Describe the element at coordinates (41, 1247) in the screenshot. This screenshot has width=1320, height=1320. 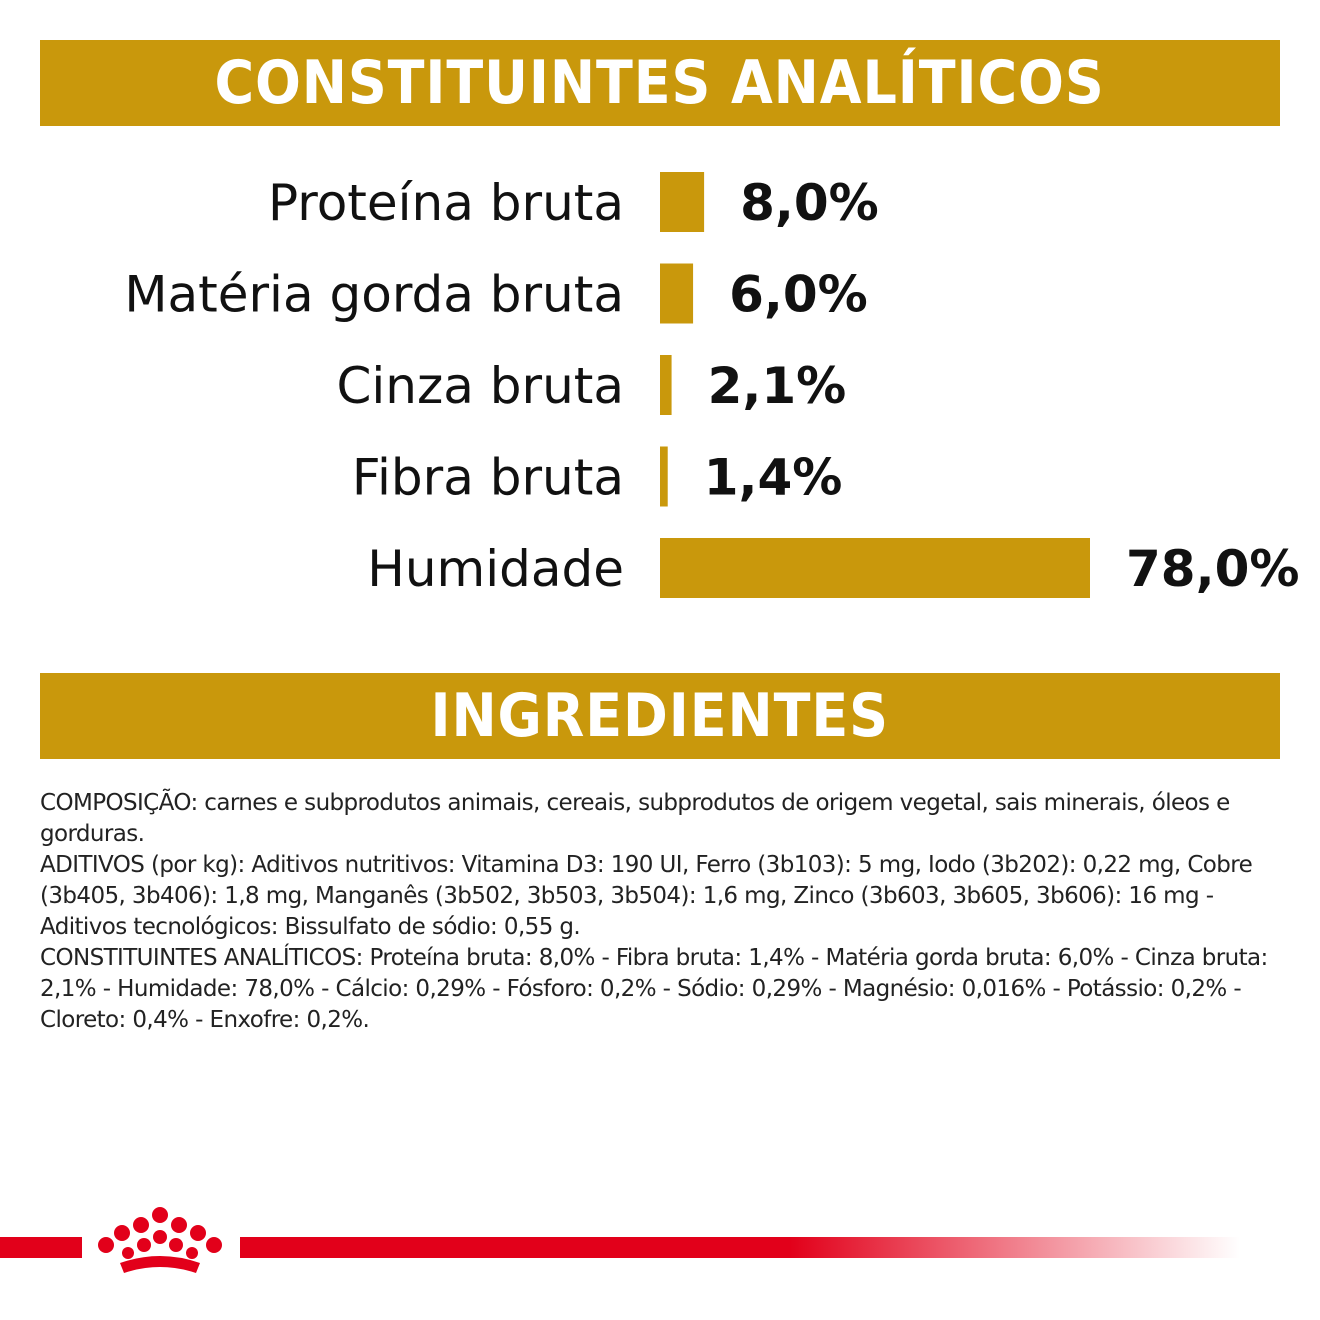
I see `footer-stripe-left` at that location.